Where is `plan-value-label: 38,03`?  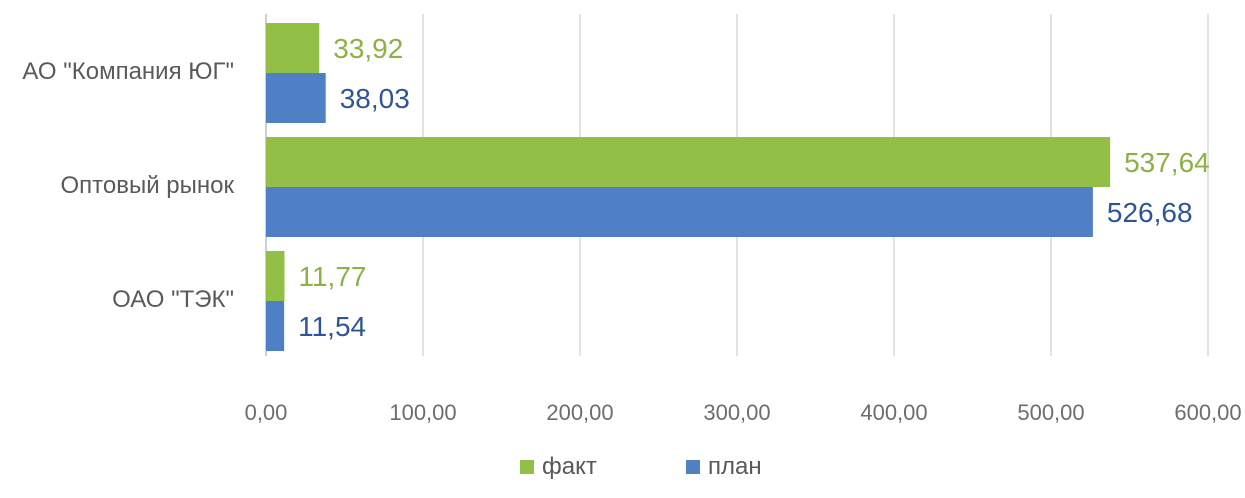 plan-value-label: 38,03 is located at coordinates (375, 98).